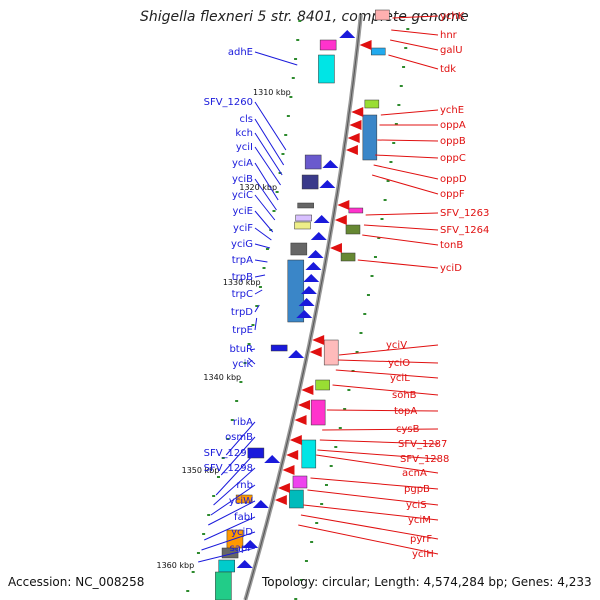  Describe the element at coordinates (423, 554) in the screenshot. I see `gene-label-reverse: yciH` at that location.